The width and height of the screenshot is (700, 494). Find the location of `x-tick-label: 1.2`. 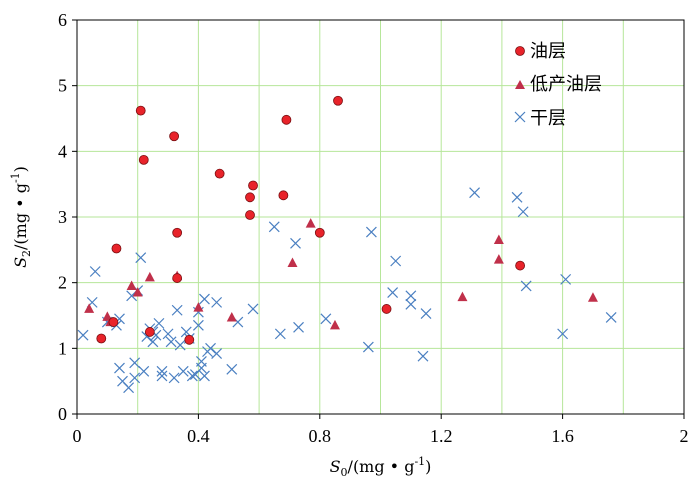

x-tick-label: 1.2 is located at coordinates (441, 436).